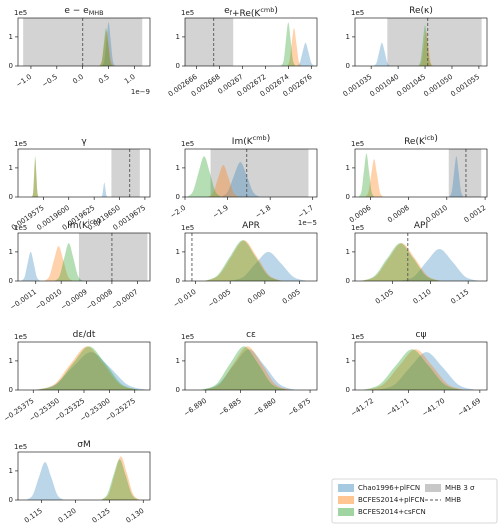  Describe the element at coordinates (415, 142) in the screenshot. I see `title-text: Re(K` at that location.